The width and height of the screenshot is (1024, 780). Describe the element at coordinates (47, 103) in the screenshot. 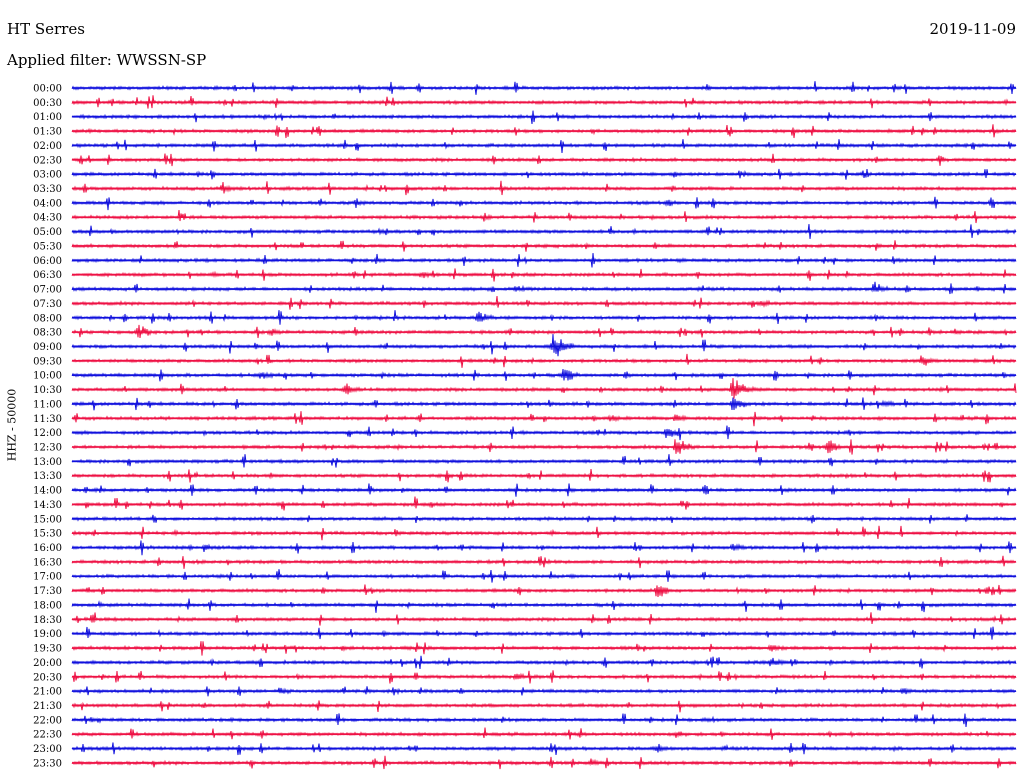

I see `row-label: 00:30` at that location.